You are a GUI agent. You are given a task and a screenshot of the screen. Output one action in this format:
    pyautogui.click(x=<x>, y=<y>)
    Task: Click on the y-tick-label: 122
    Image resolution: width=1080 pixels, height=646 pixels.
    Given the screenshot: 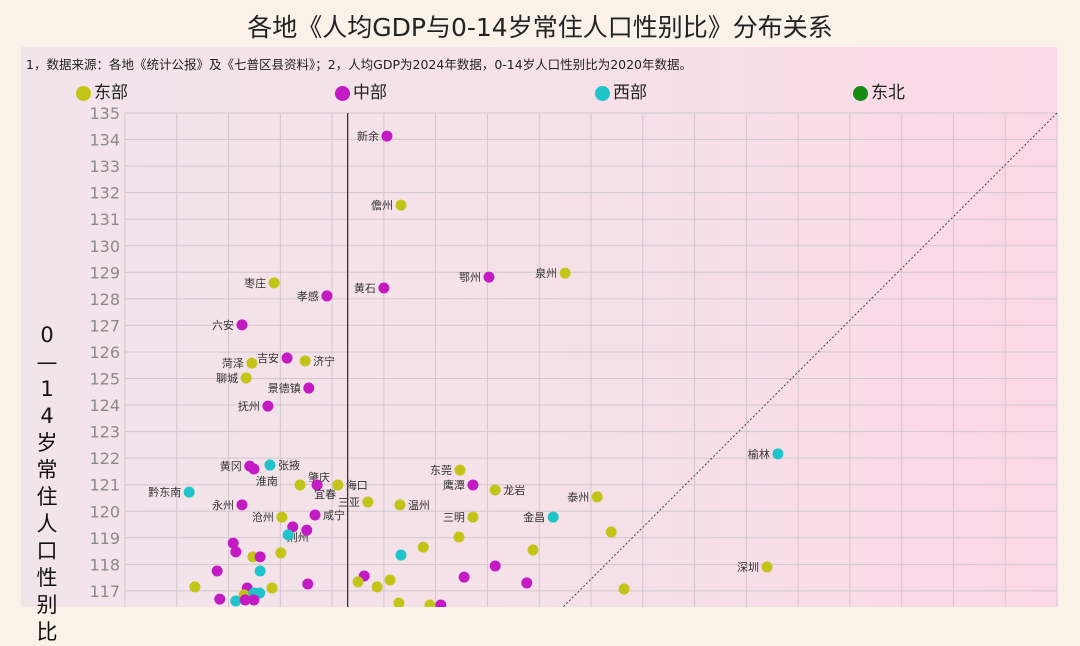 What is the action you would take?
    pyautogui.click(x=104, y=458)
    